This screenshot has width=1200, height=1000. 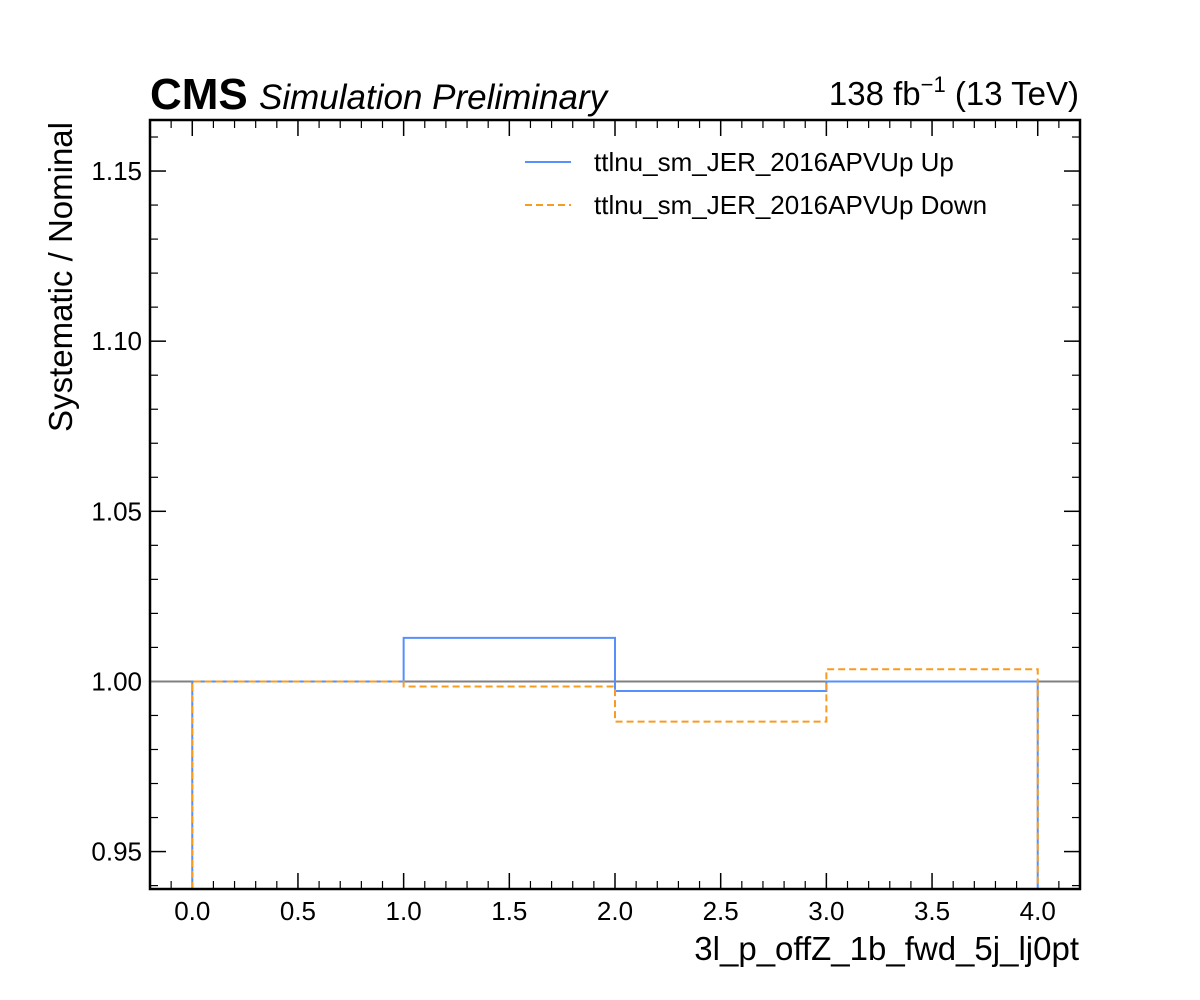 What do you see at coordinates (826, 911) in the screenshot?
I see `x-tick-label: 3.0` at bounding box center [826, 911].